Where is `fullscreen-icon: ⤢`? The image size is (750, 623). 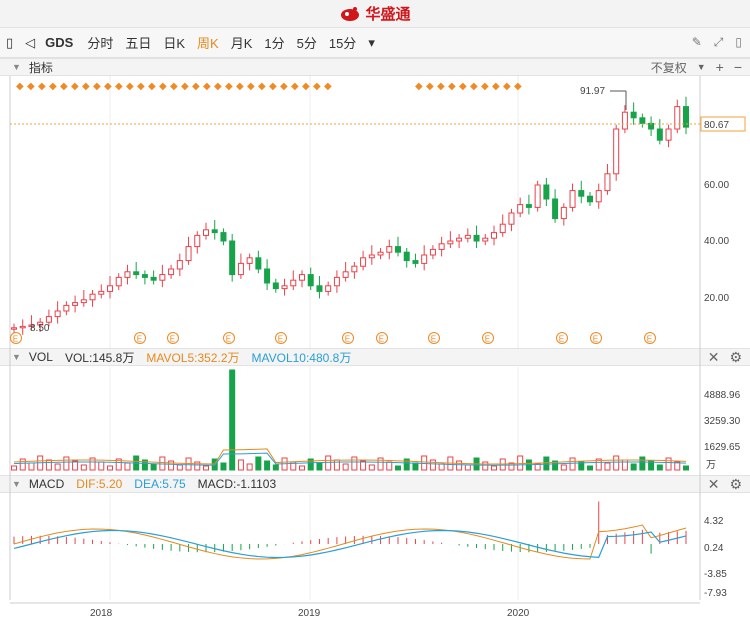
fullscreen-icon: ⤢ is located at coordinates (718, 42).